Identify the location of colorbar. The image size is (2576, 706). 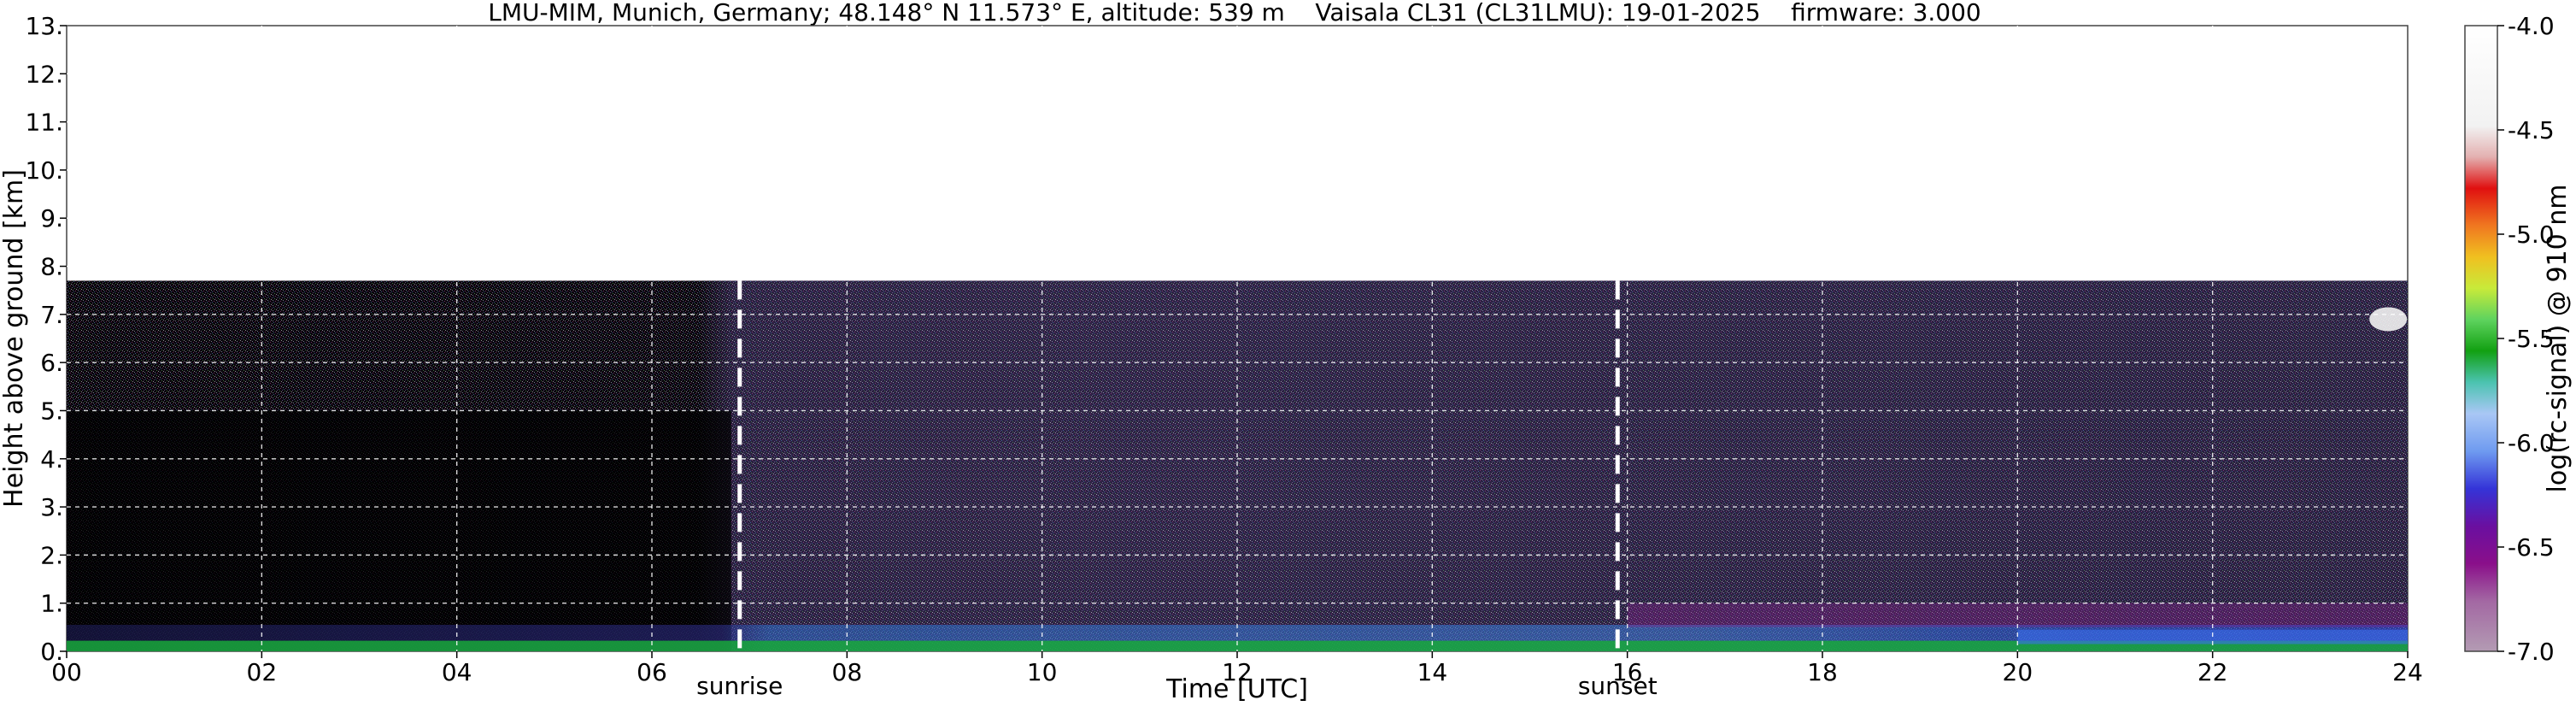
(2481, 338).